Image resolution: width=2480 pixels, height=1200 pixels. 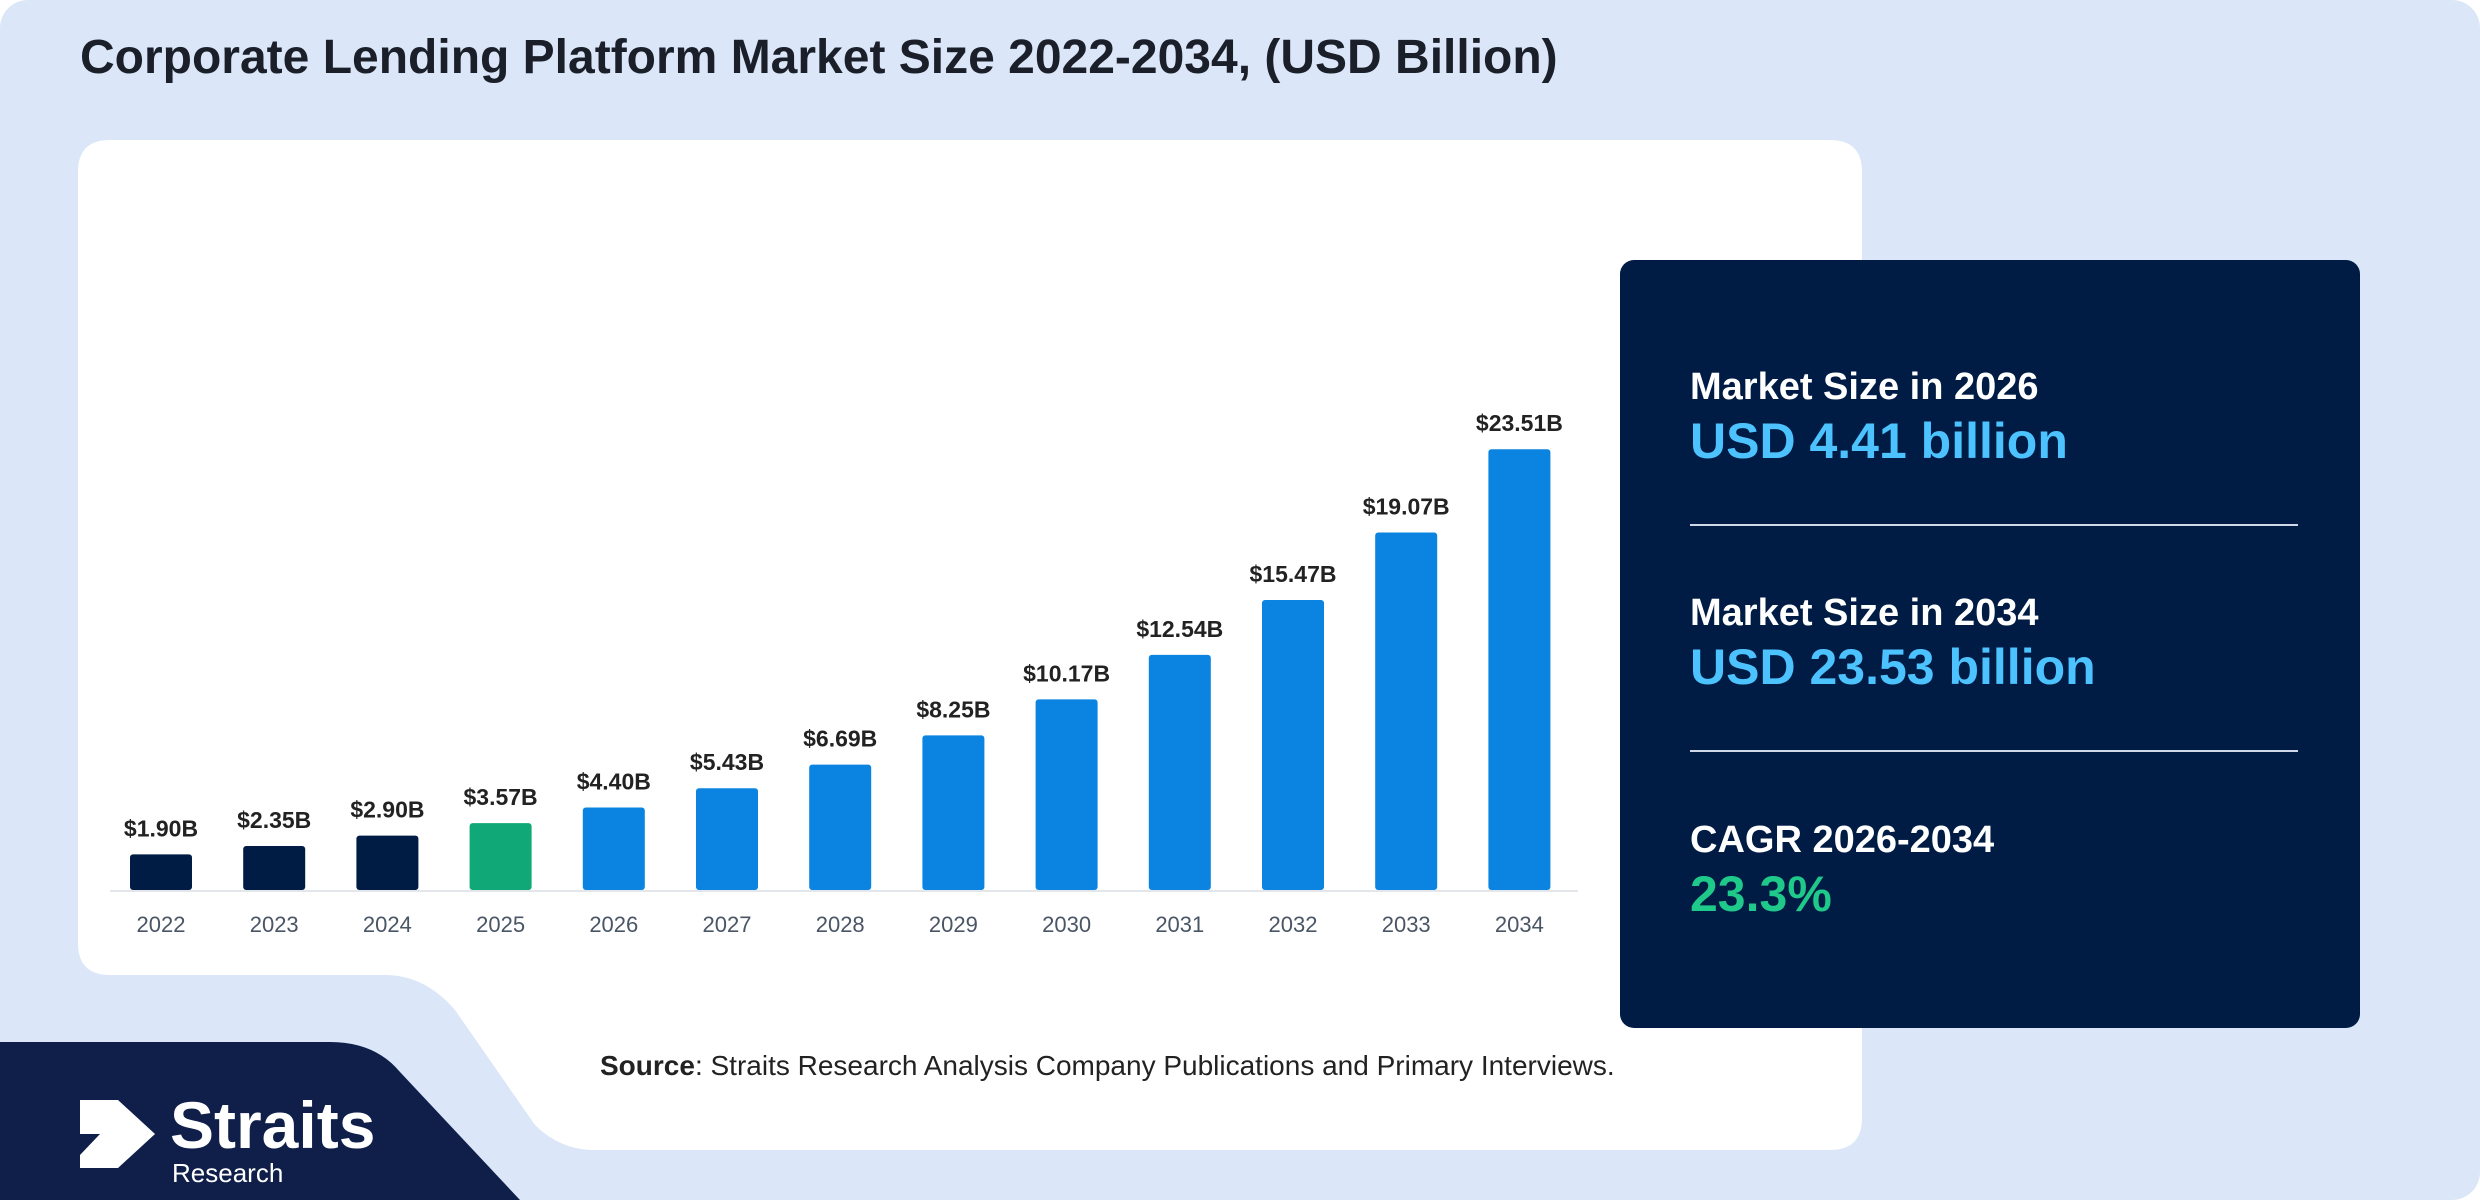 What do you see at coordinates (161, 828) in the screenshot?
I see `data-label-2022: $1.90B` at bounding box center [161, 828].